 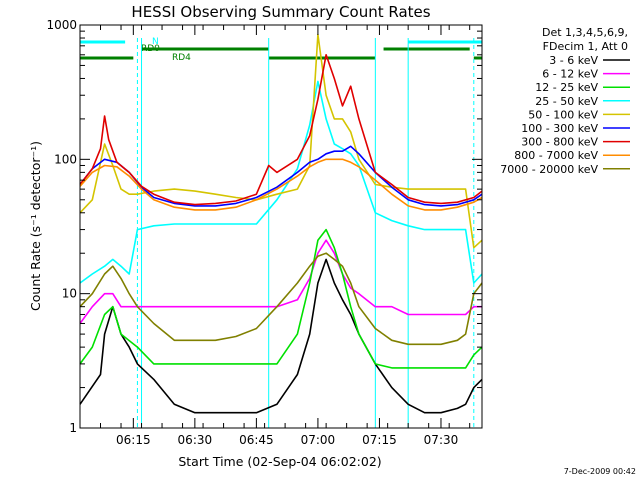 I want to click on x-tick-label: 06:30, so click(x=195, y=440).